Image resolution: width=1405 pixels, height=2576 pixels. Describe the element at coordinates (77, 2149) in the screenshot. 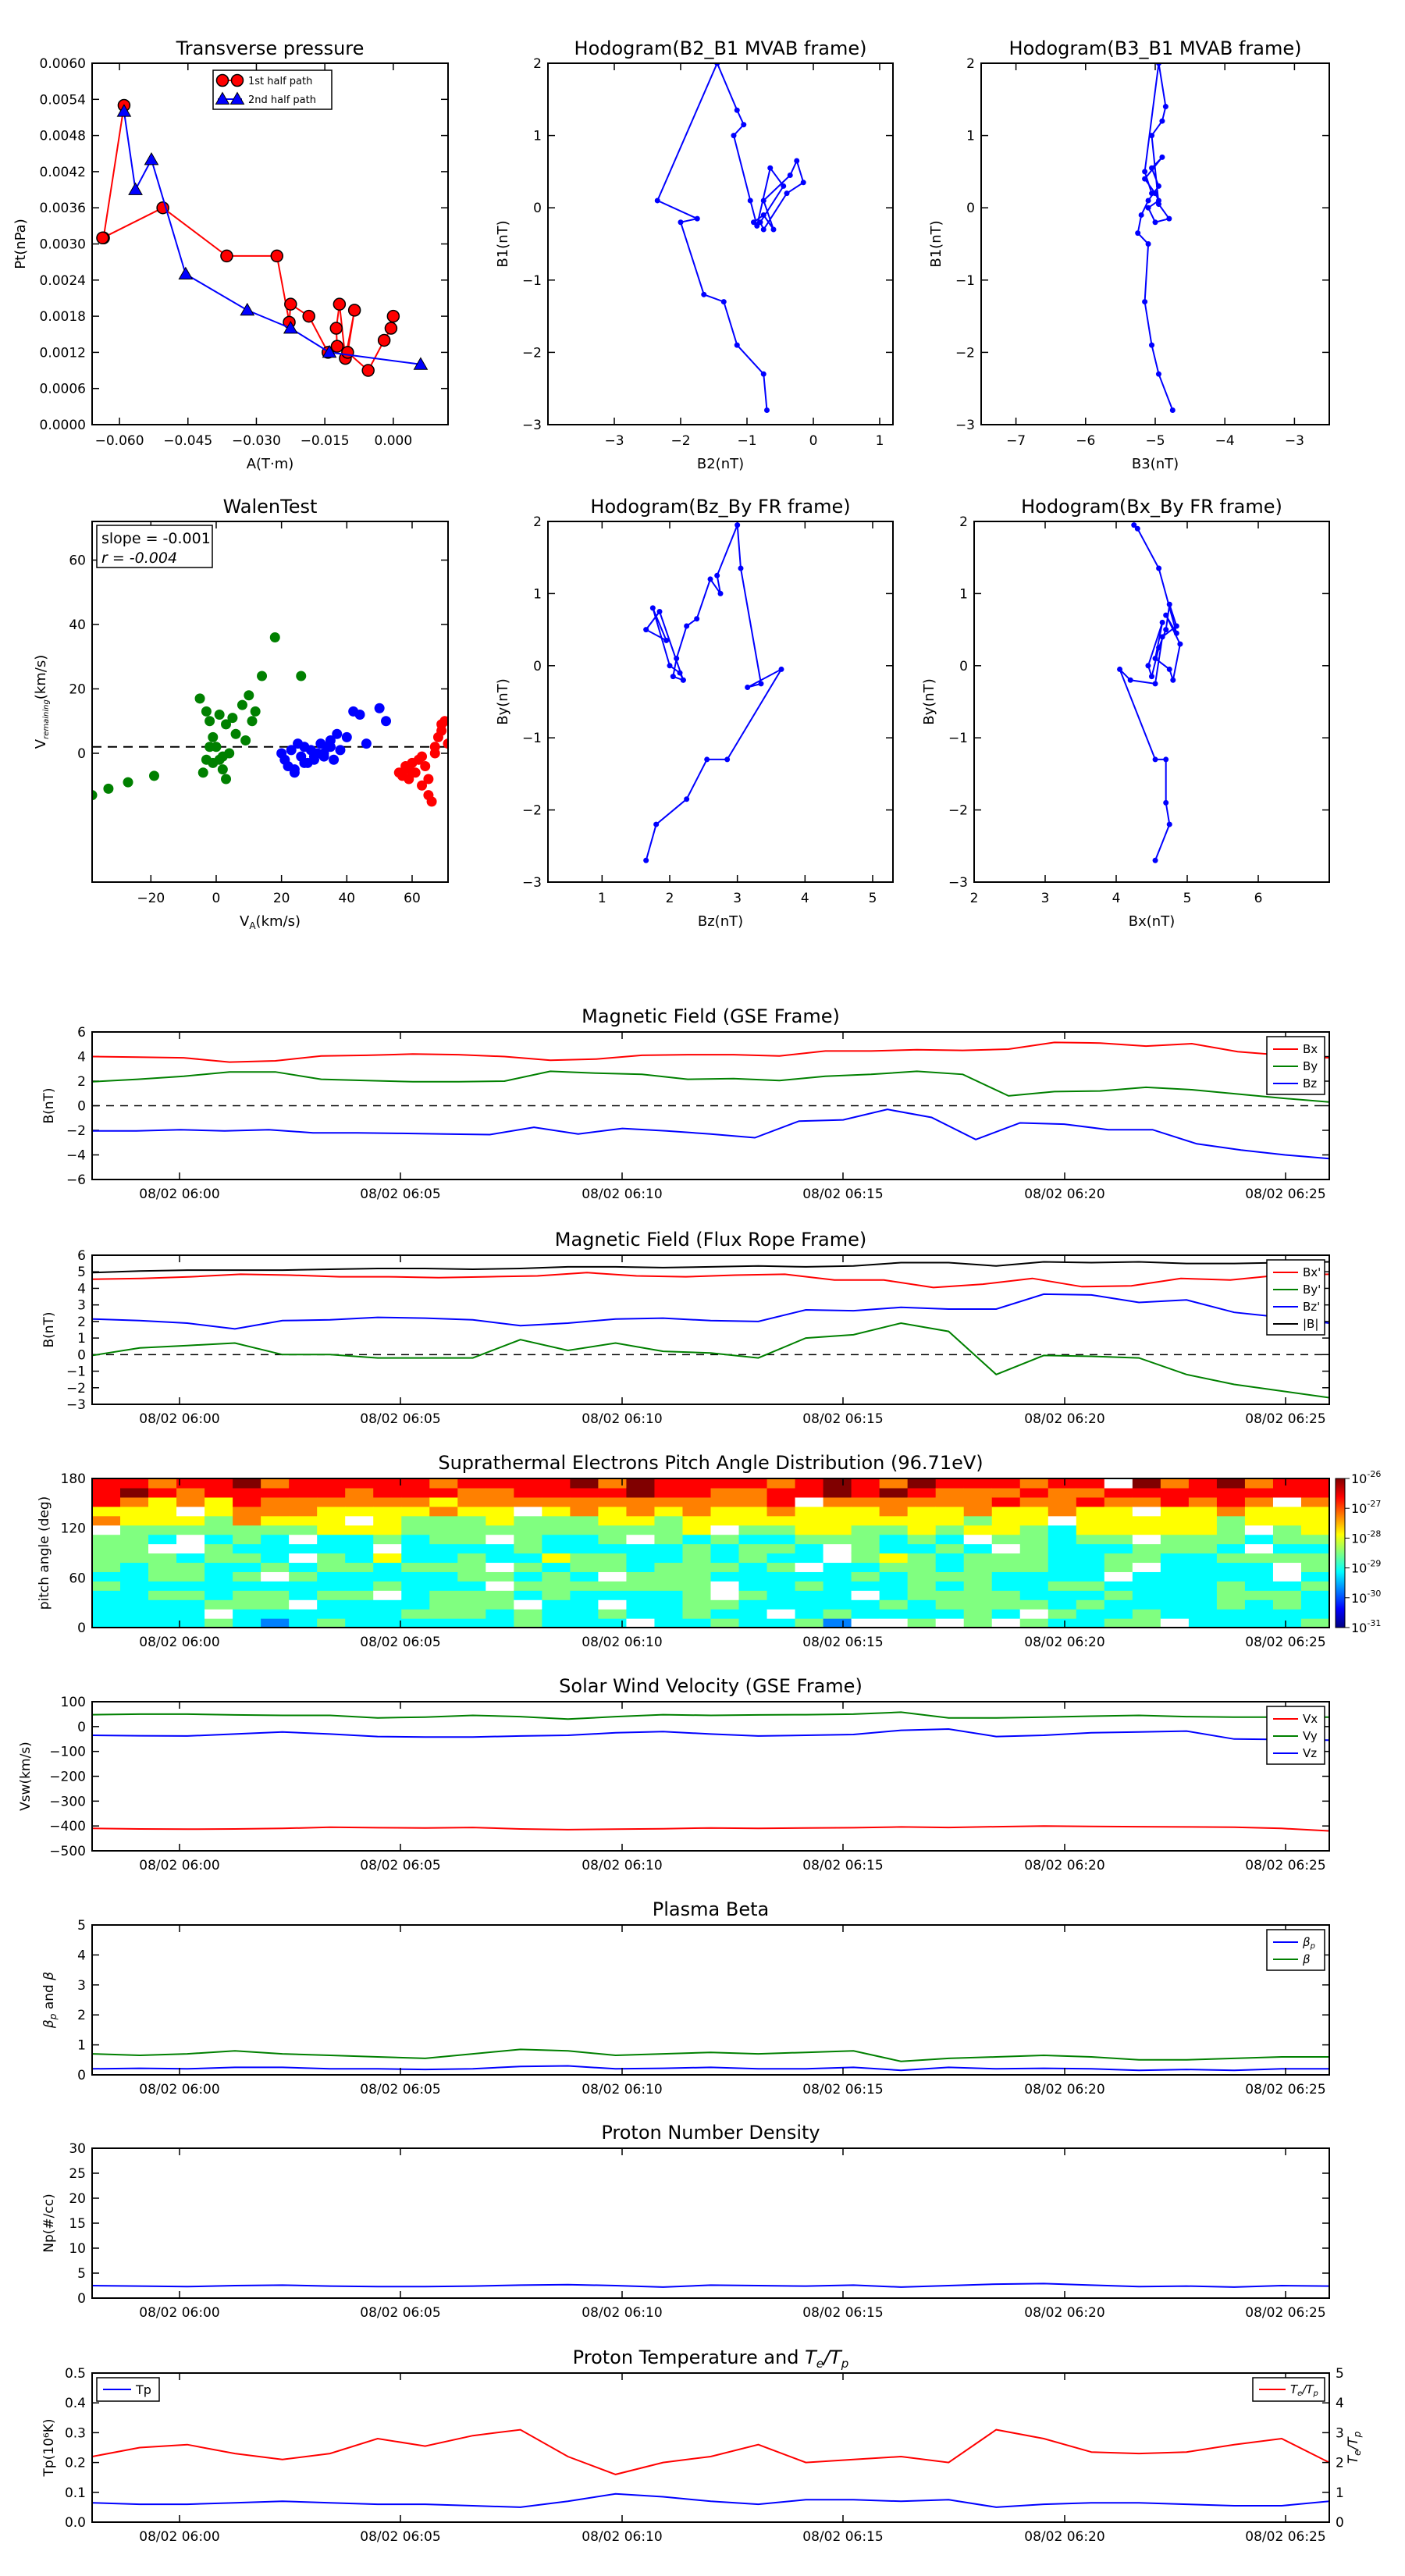

I see `y-tick-label: 30` at that location.